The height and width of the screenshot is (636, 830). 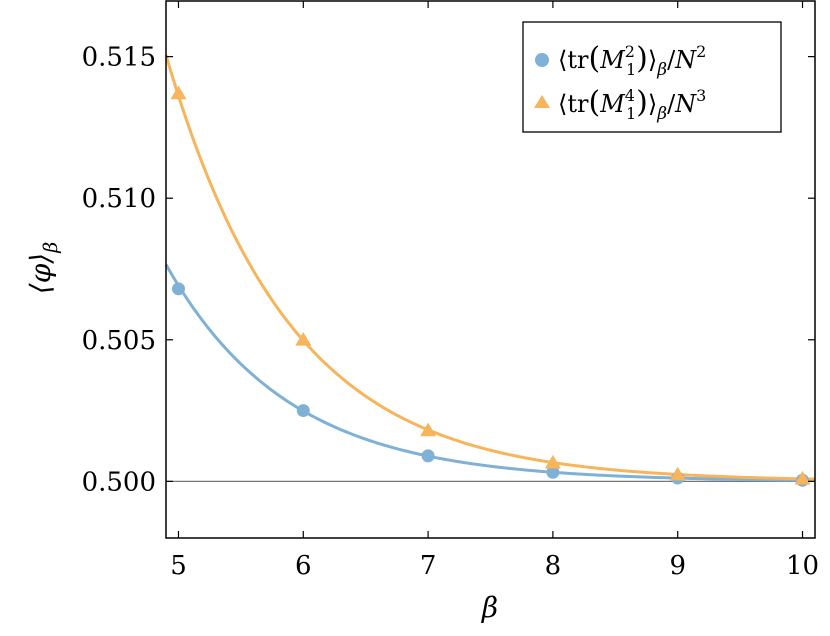 What do you see at coordinates (553, 566) in the screenshot?
I see `x-tick-label: 8` at bounding box center [553, 566].